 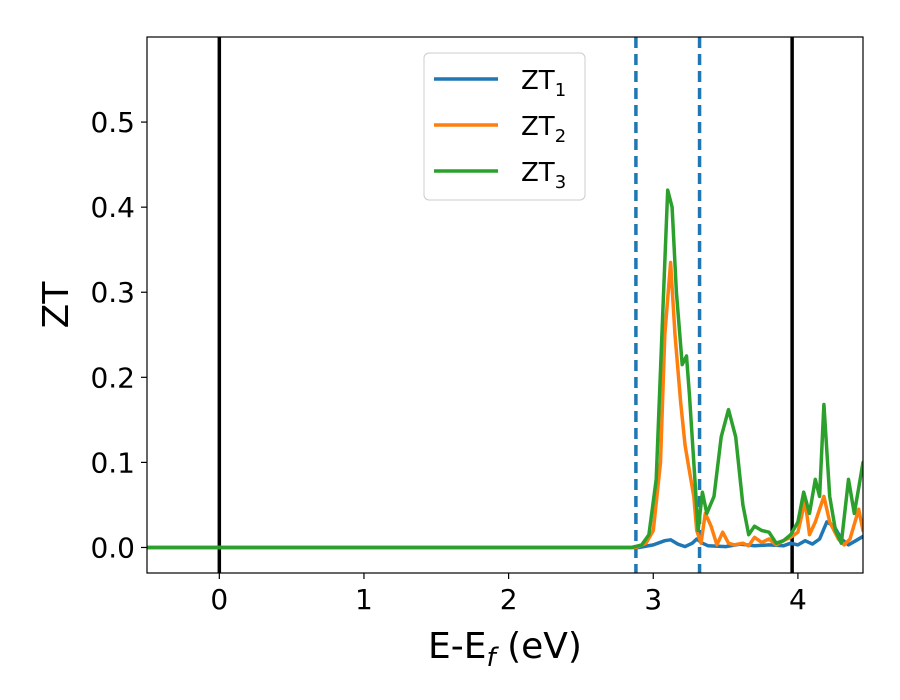 What do you see at coordinates (56, 305) in the screenshot?
I see `y-axis-label: ZT` at bounding box center [56, 305].